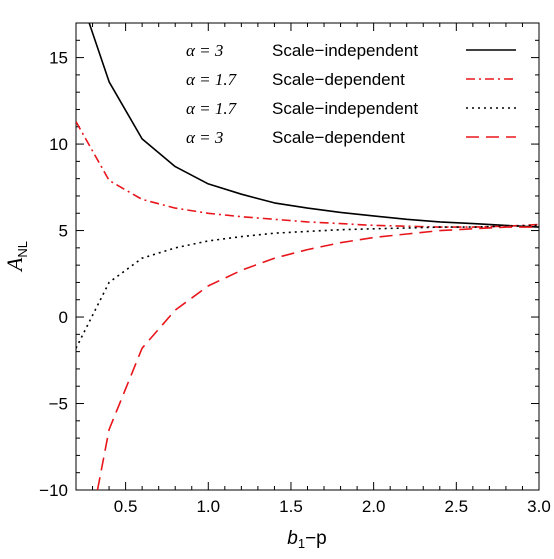 This screenshot has height=559, width=554. Describe the element at coordinates (374, 506) in the screenshot. I see `x-tick-label: 2.0` at that location.